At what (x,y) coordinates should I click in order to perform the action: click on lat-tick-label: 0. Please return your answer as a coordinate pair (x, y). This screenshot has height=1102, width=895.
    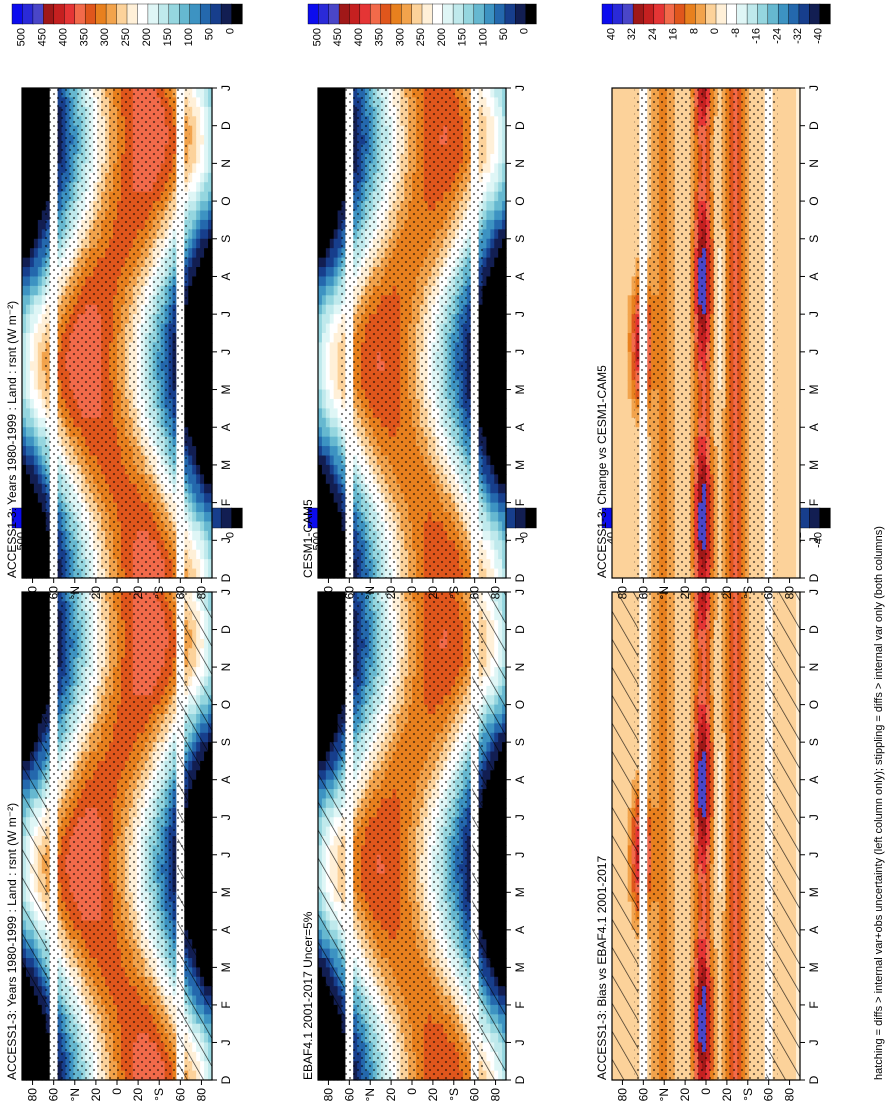
    Looking at the image, I should click on (117, 1091).